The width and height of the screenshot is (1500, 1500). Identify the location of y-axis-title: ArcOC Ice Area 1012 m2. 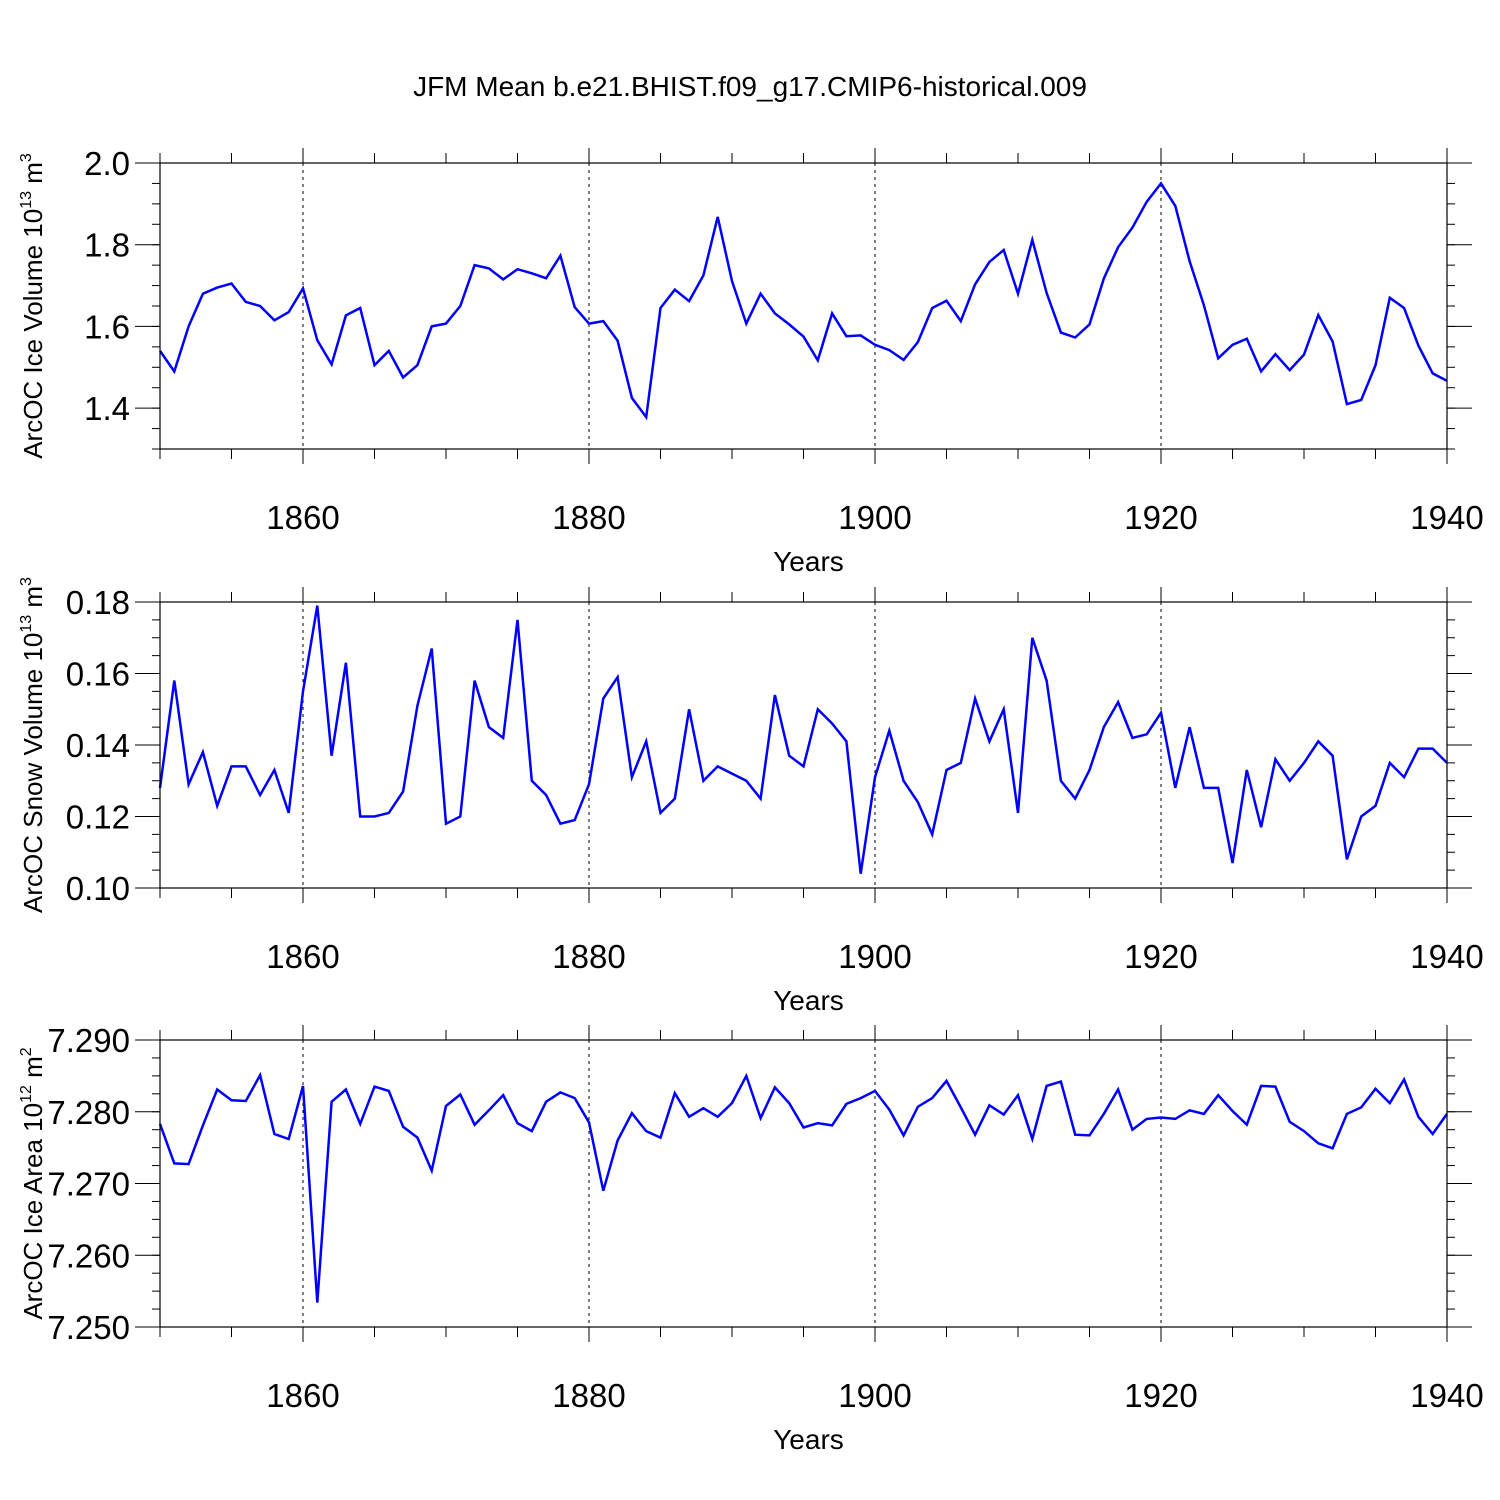
(33, 1183).